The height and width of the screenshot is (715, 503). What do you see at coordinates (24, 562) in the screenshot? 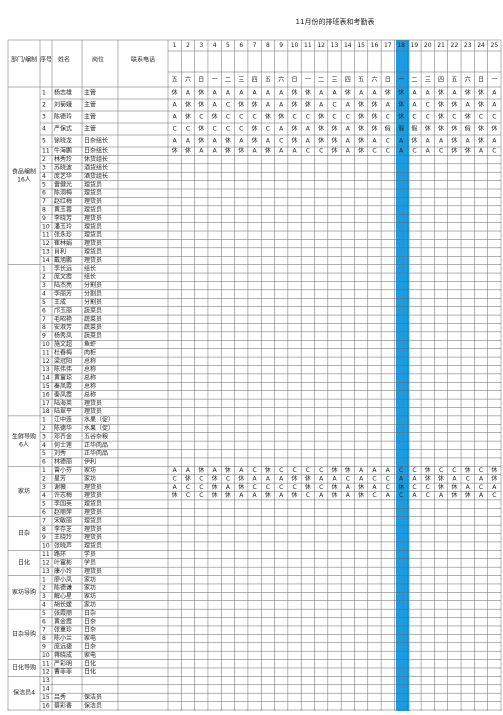
I see `dept-label: 日化` at bounding box center [24, 562].